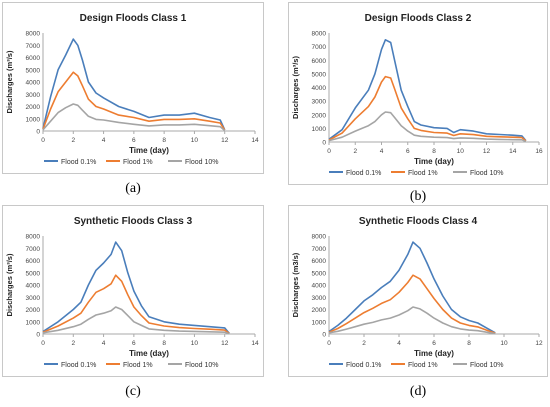 Image resolution: width=550 pixels, height=407 pixels. I want to click on caption-d: (d), so click(418, 391).